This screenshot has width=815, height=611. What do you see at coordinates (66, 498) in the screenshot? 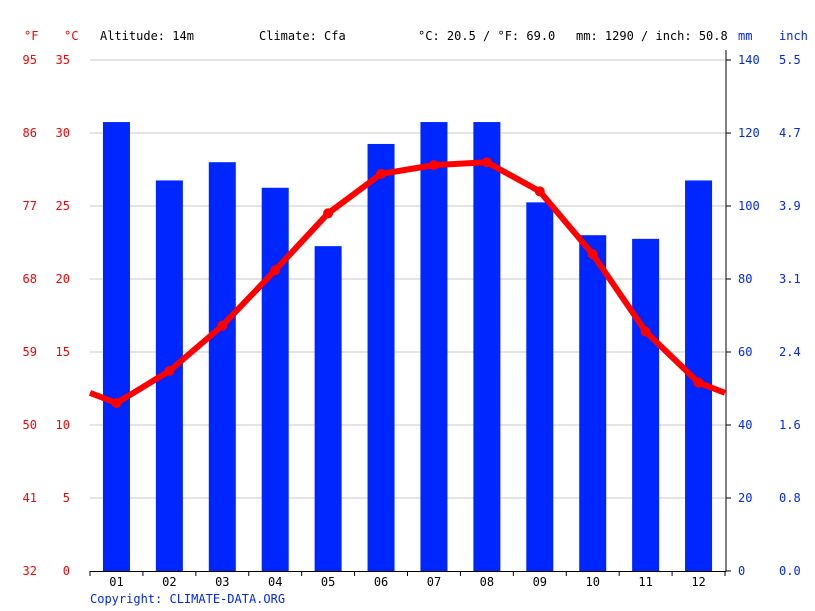
I see `tick-label-c: 5` at bounding box center [66, 498].